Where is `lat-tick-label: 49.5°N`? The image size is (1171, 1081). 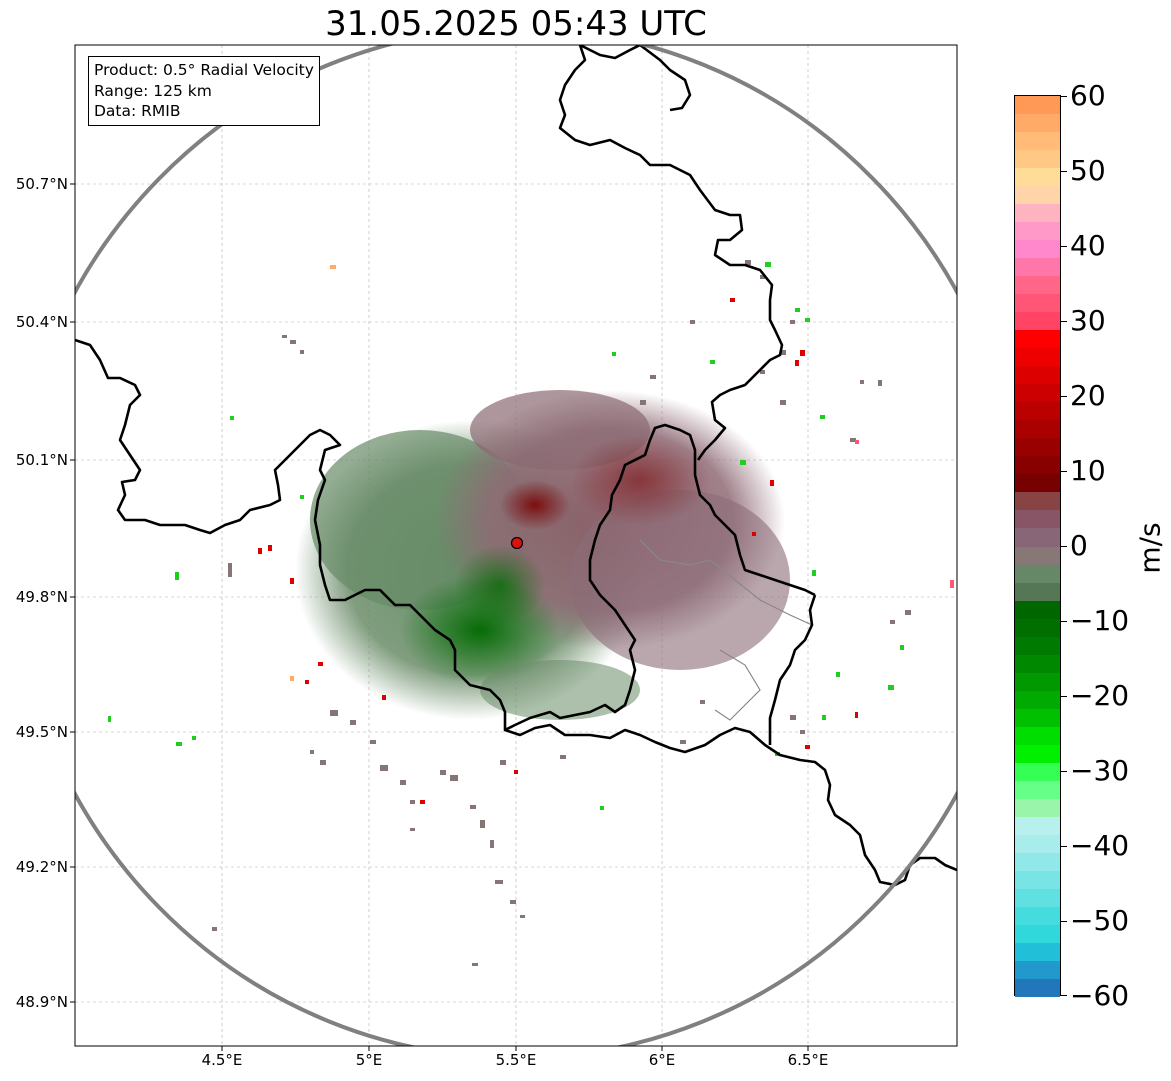 lat-tick-label: 49.5°N is located at coordinates (41, 732).